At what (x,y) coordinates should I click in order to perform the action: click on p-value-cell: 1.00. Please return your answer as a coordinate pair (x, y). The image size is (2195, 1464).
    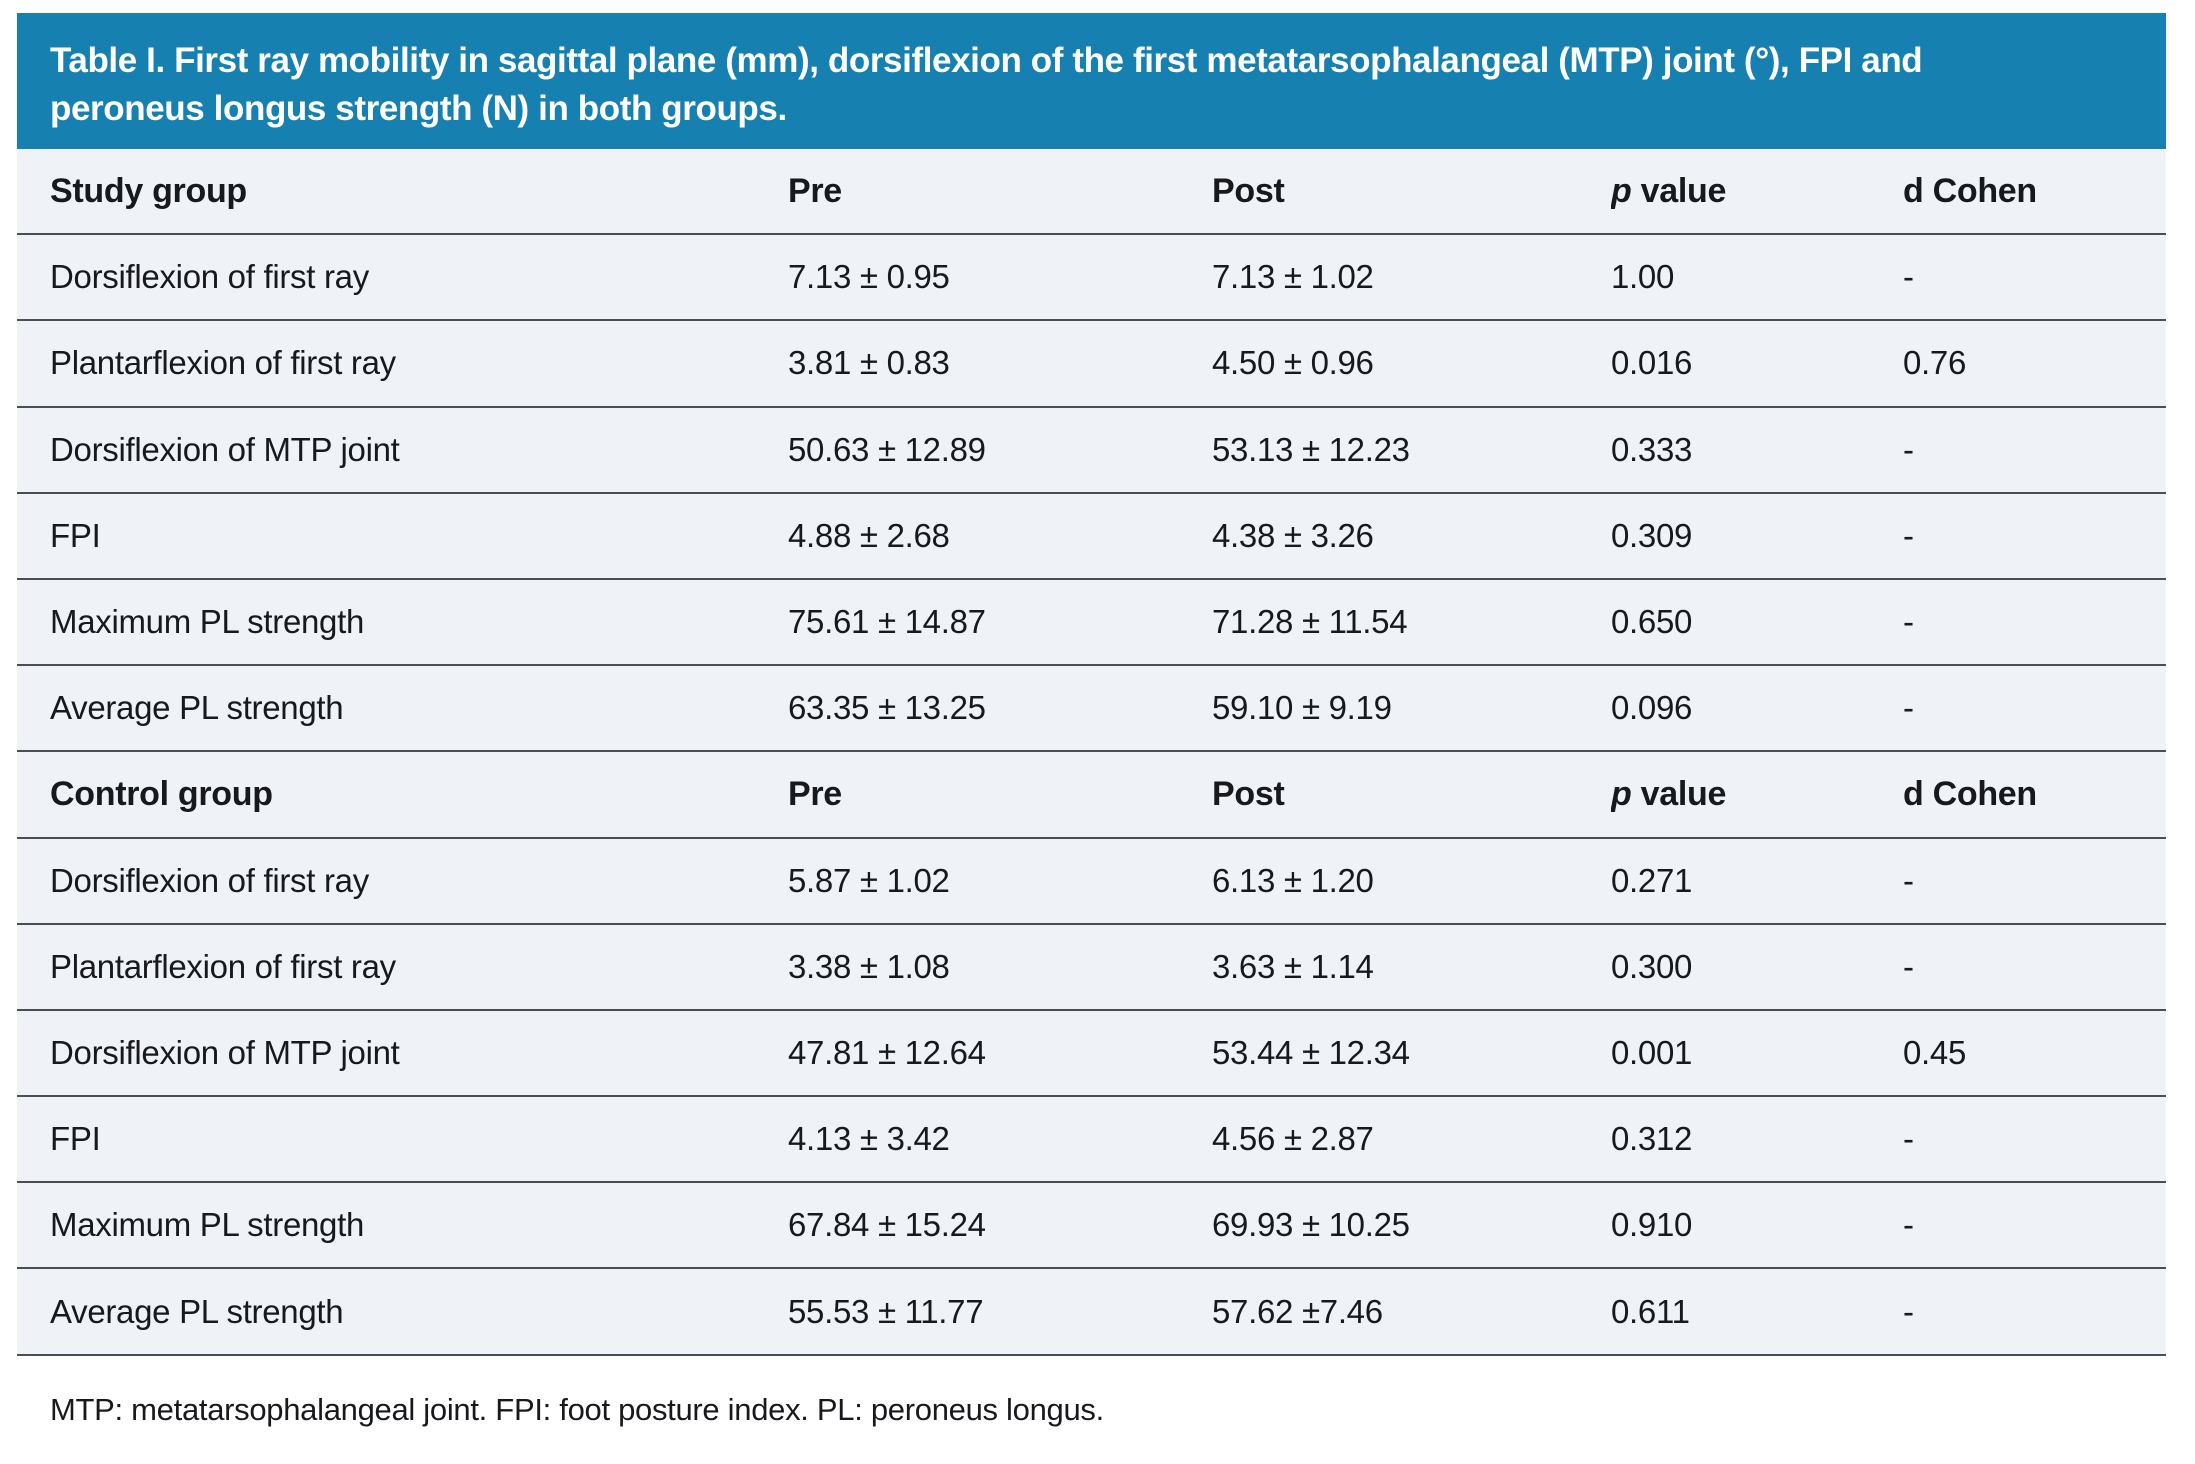
    Looking at the image, I should click on (1757, 278).